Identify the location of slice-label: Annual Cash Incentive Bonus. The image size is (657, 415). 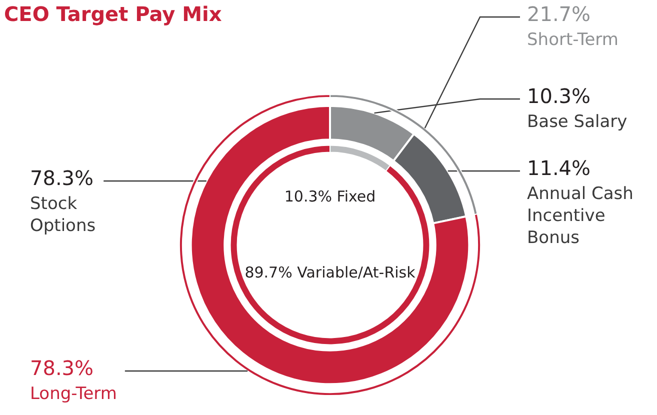
(580, 216).